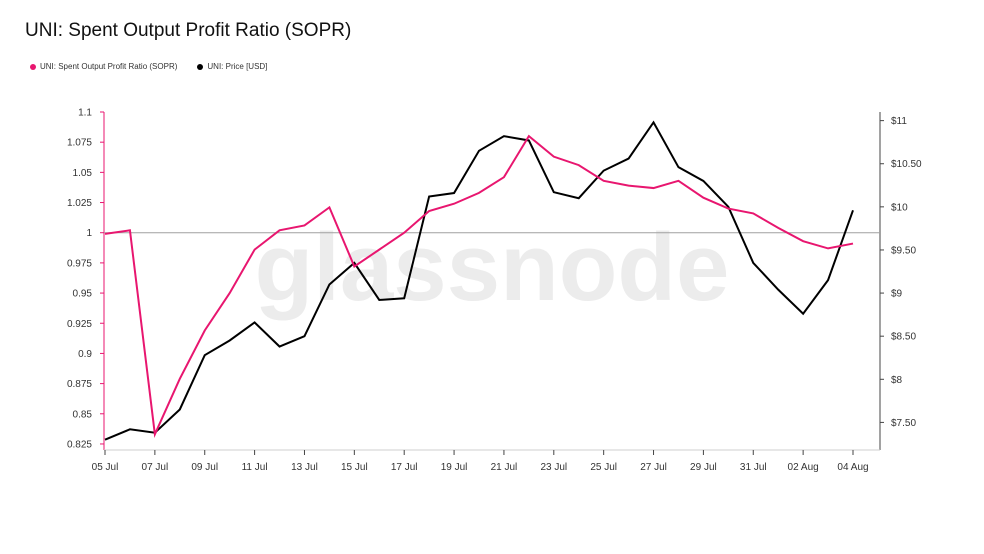 The width and height of the screenshot is (984, 554). What do you see at coordinates (454, 467) in the screenshot?
I see `x-tick-label: 19 Jul` at bounding box center [454, 467].